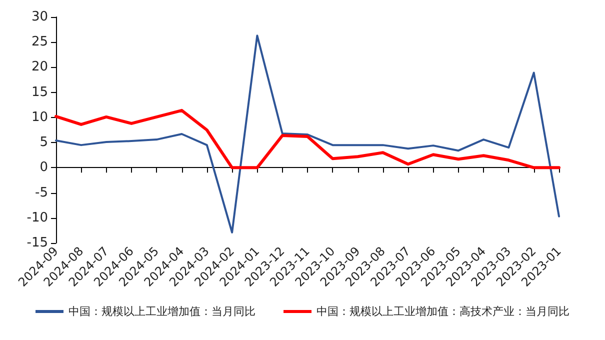 This screenshot has width=605, height=340. Describe the element at coordinates (39, 92) in the screenshot. I see `y-tick-label: 15` at that location.